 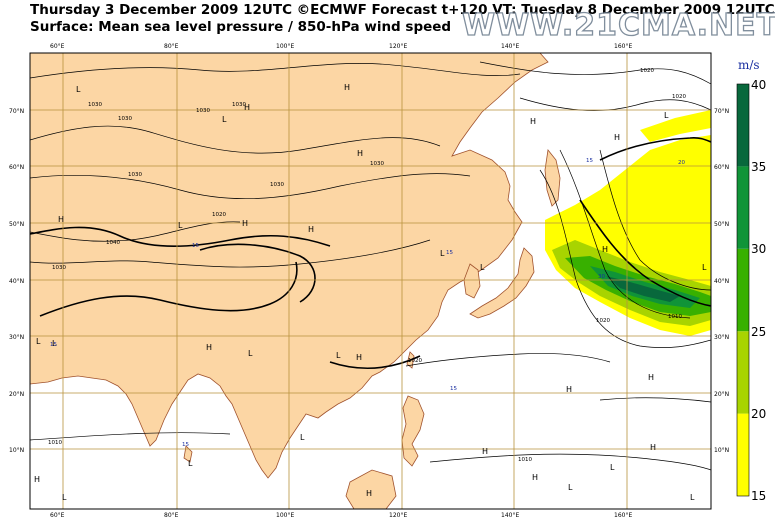 I want to click on colorbar-label: 25, so click(x=759, y=332).